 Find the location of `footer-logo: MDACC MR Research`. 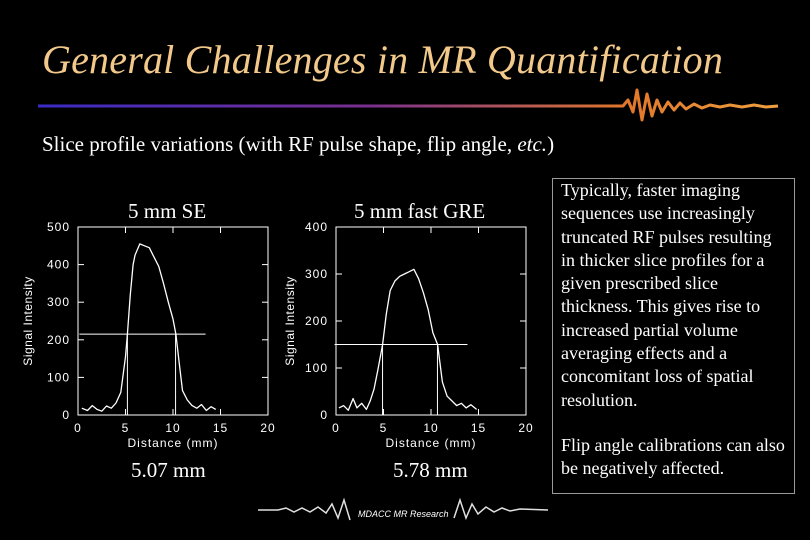

footer-logo: MDACC MR Research is located at coordinates (403, 509).